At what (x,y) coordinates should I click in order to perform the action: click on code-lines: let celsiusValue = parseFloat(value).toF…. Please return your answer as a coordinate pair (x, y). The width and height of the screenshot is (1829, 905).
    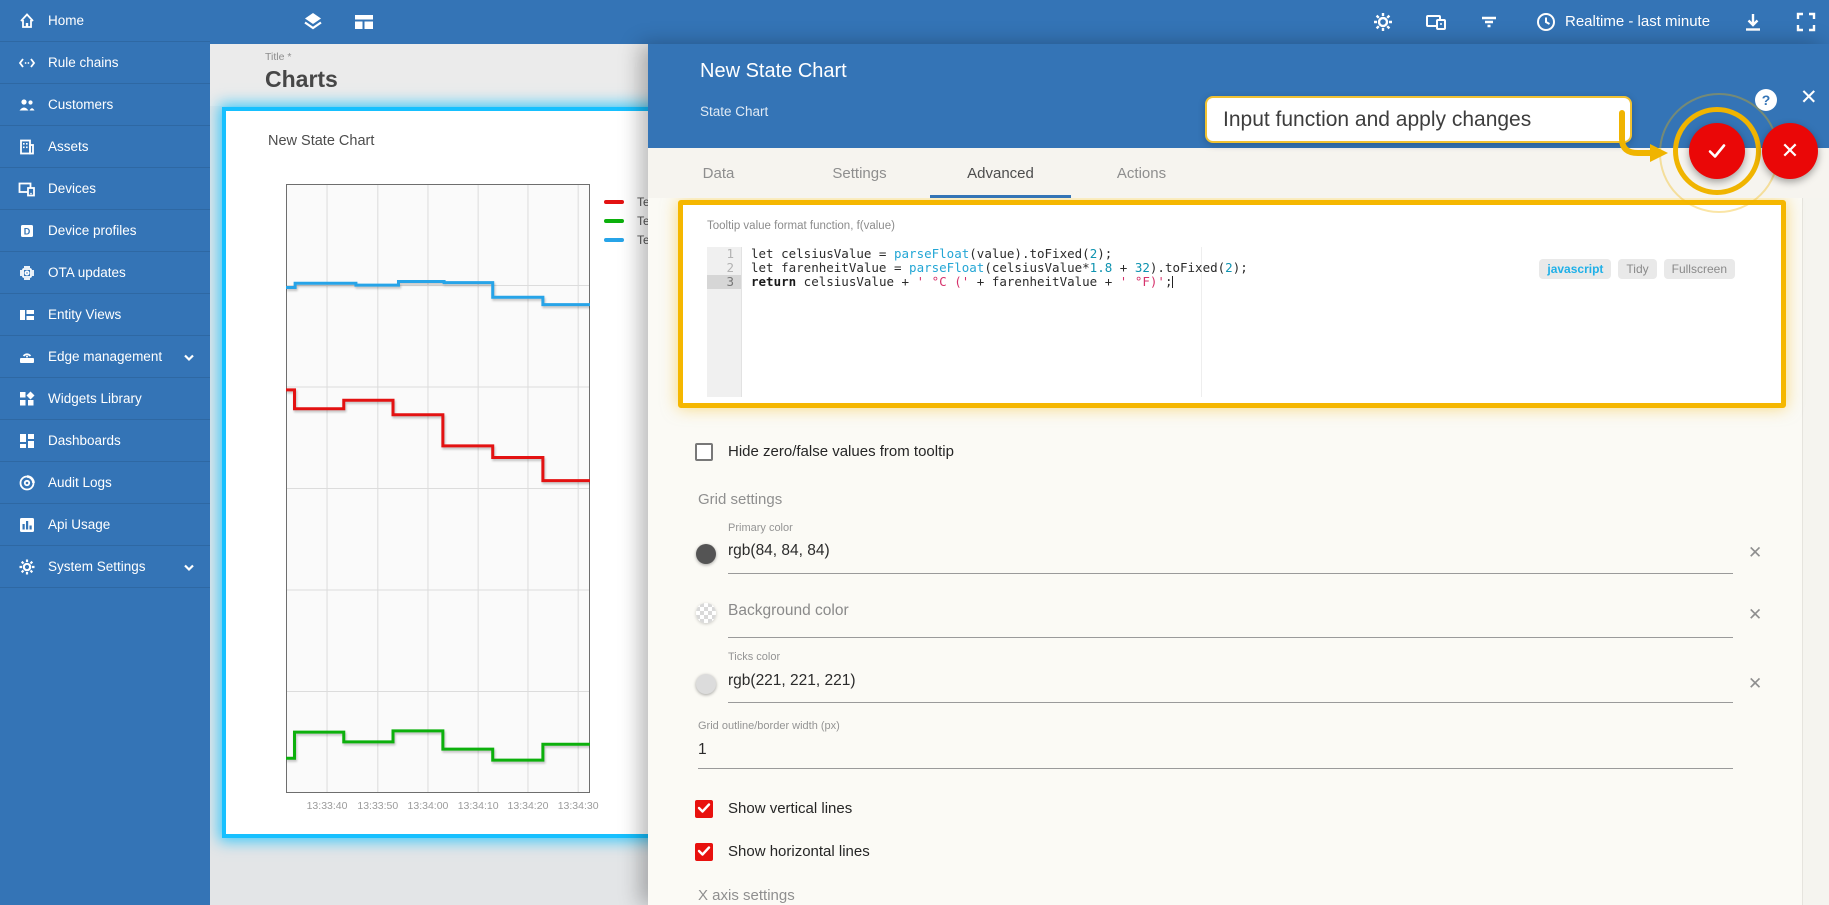
    Looking at the image, I should click on (1251, 268).